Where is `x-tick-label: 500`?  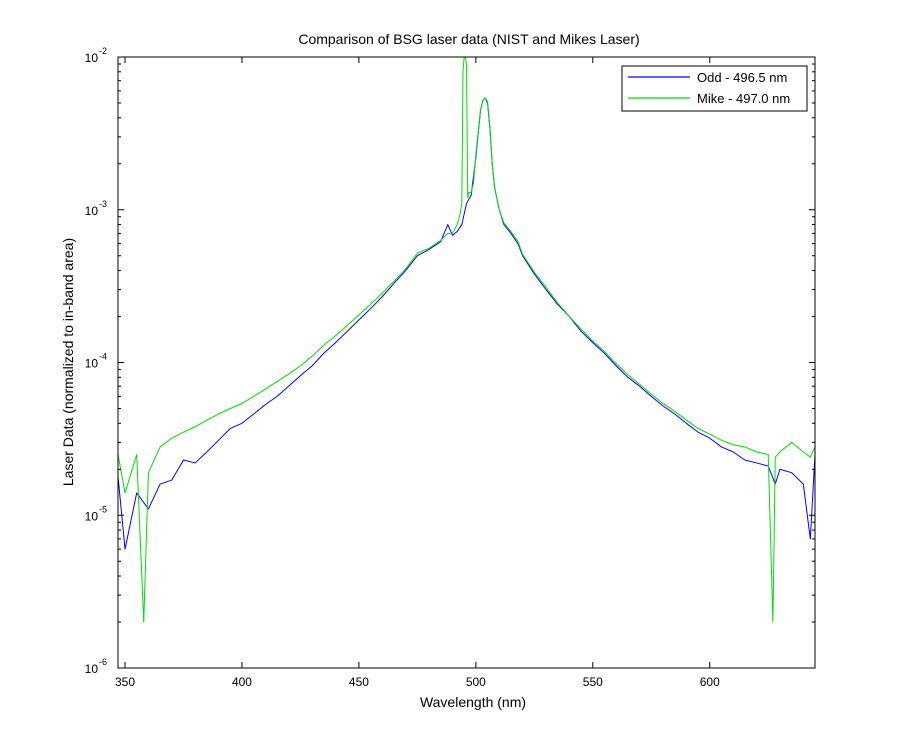 x-tick-label: 500 is located at coordinates (476, 682).